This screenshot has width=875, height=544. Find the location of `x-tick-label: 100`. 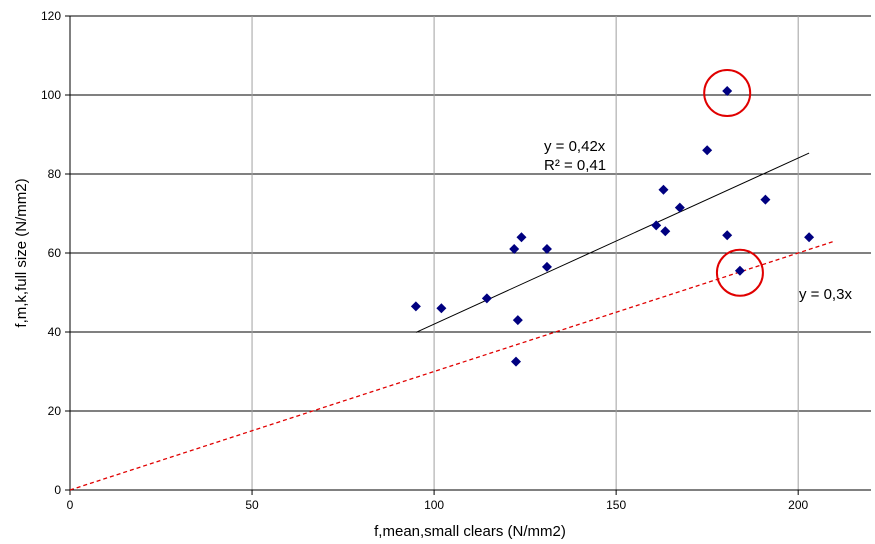

x-tick-label: 100 is located at coordinates (434, 505).